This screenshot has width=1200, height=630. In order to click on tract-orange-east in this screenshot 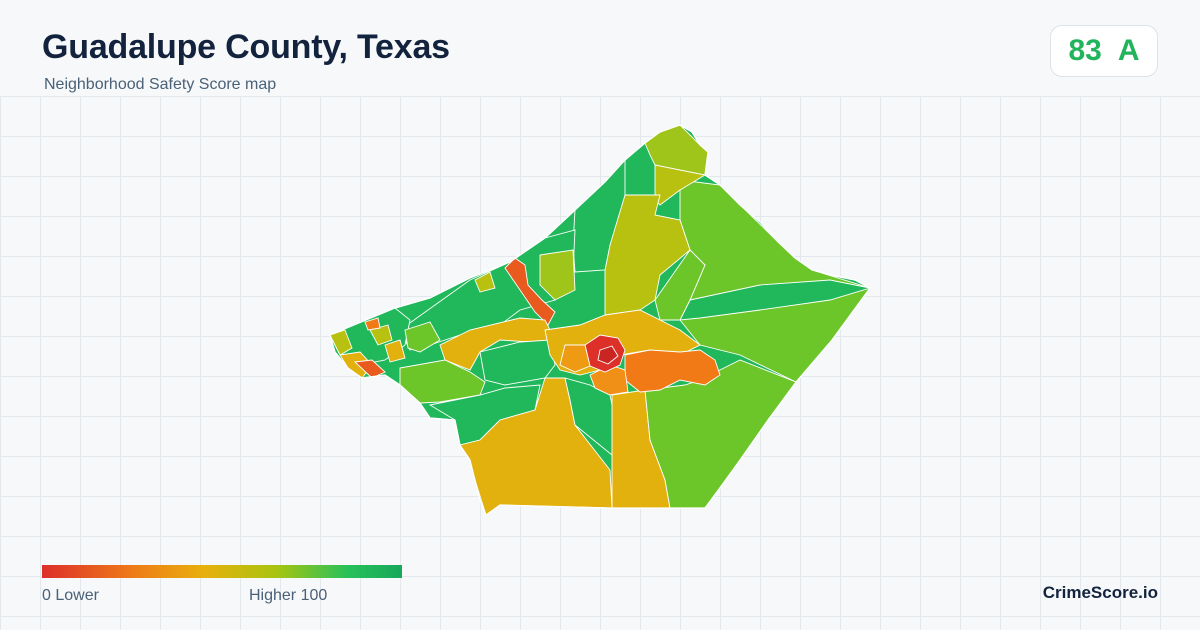, I will do `click(672, 371)`.